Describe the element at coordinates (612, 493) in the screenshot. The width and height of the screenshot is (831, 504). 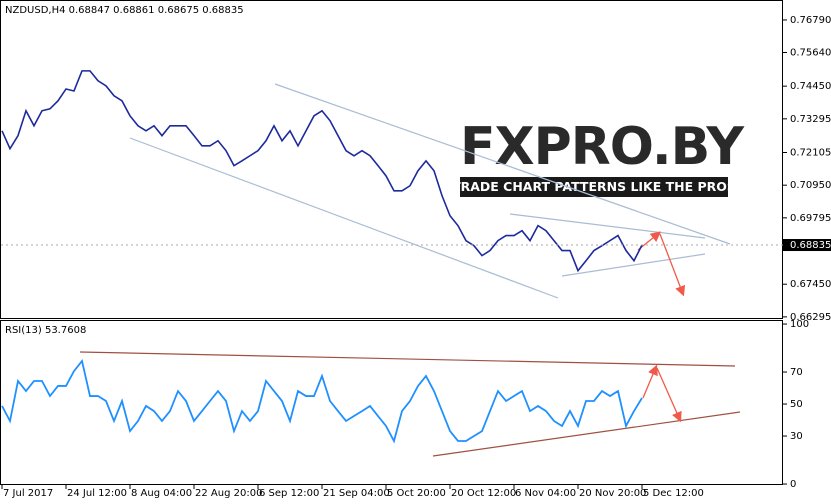
I see `x-tick-label: 20 Nov 20:00` at that location.